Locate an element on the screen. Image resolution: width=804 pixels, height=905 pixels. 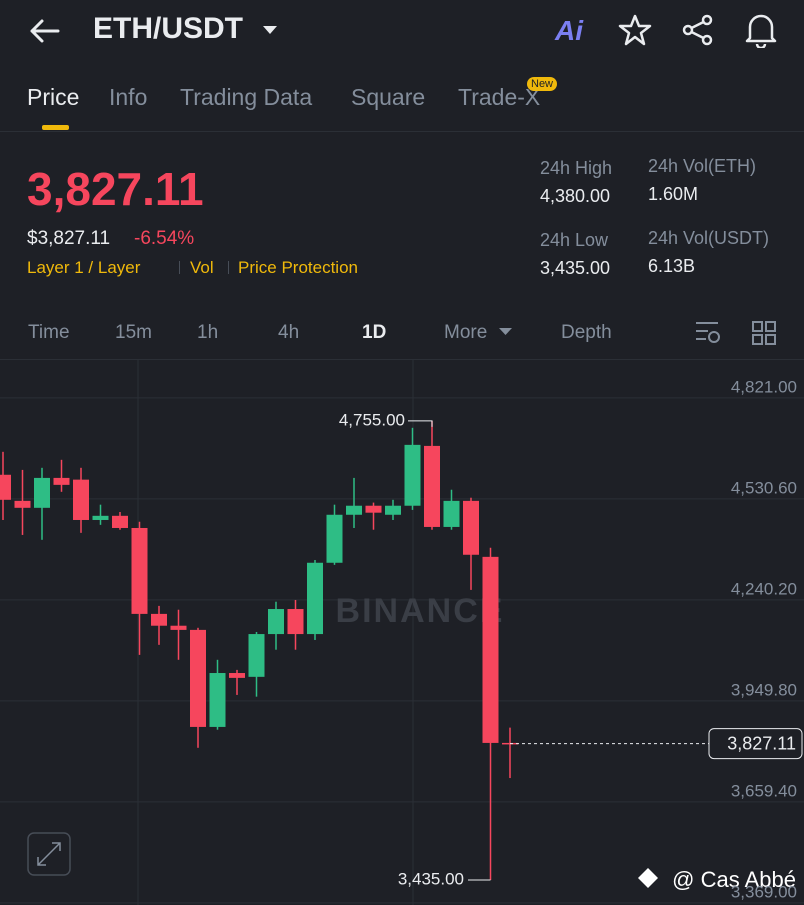
new-badge: New is located at coordinates (542, 84).